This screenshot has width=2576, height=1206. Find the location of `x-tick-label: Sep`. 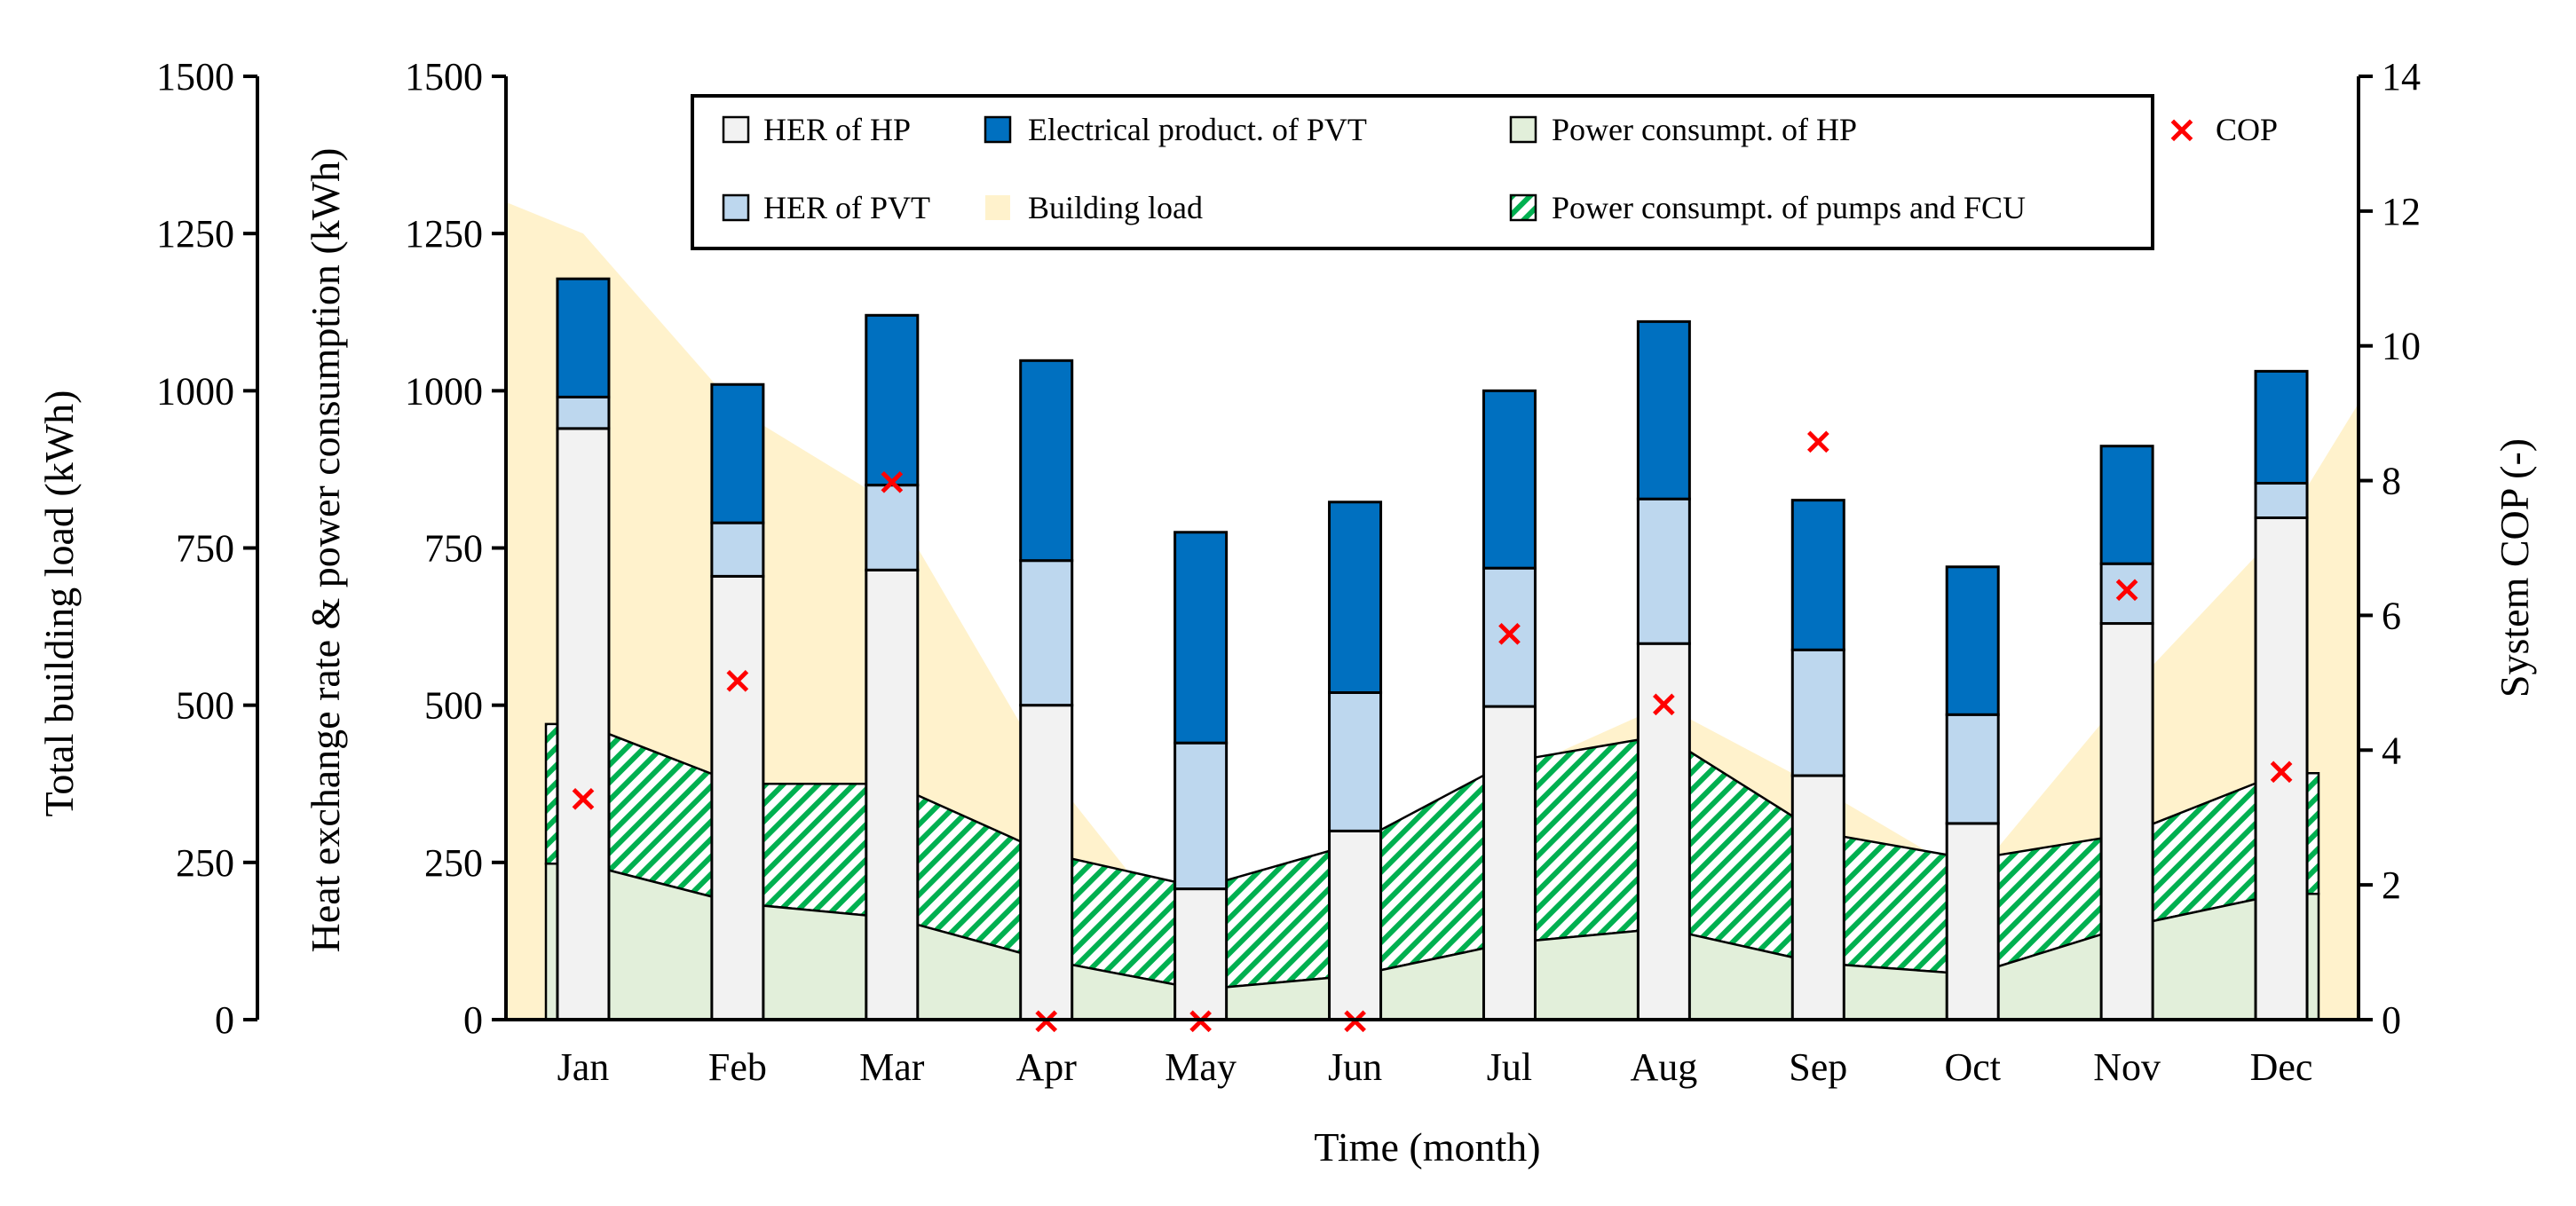

x-tick-label: Sep is located at coordinates (1818, 1067).